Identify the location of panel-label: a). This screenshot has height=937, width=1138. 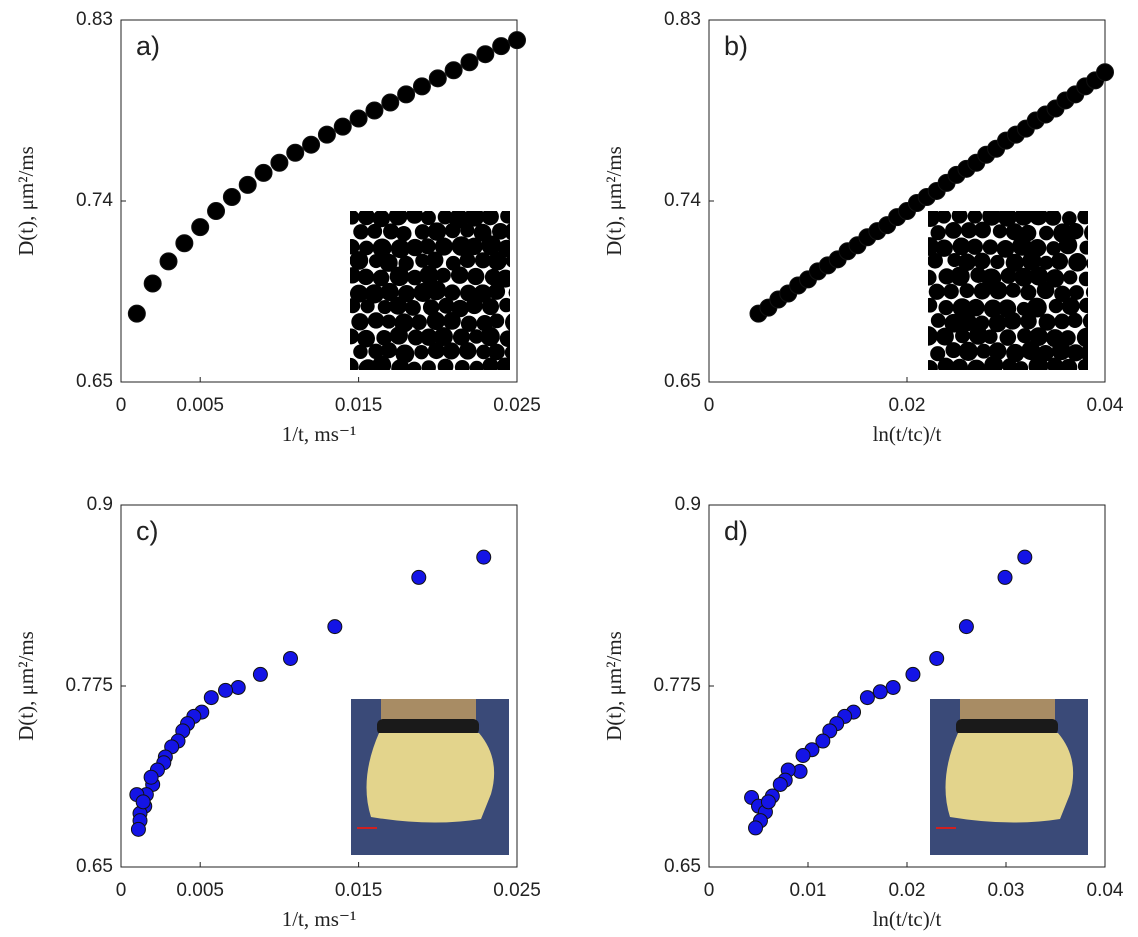
(148, 46).